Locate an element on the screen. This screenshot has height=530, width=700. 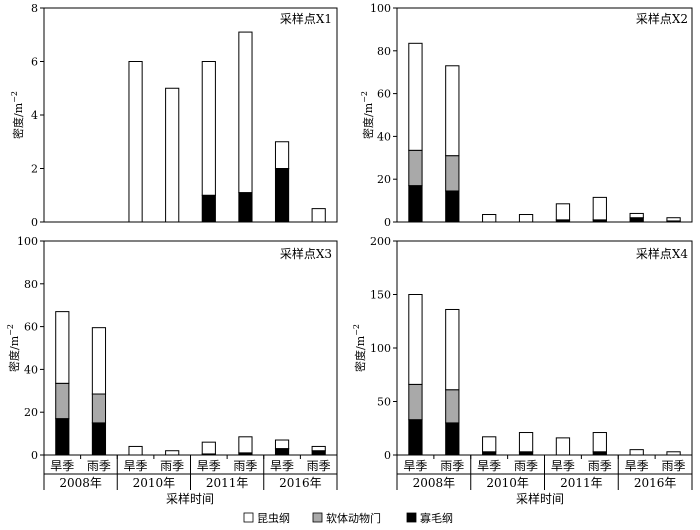
y-tick-label: 2 is located at coordinates (34, 169).